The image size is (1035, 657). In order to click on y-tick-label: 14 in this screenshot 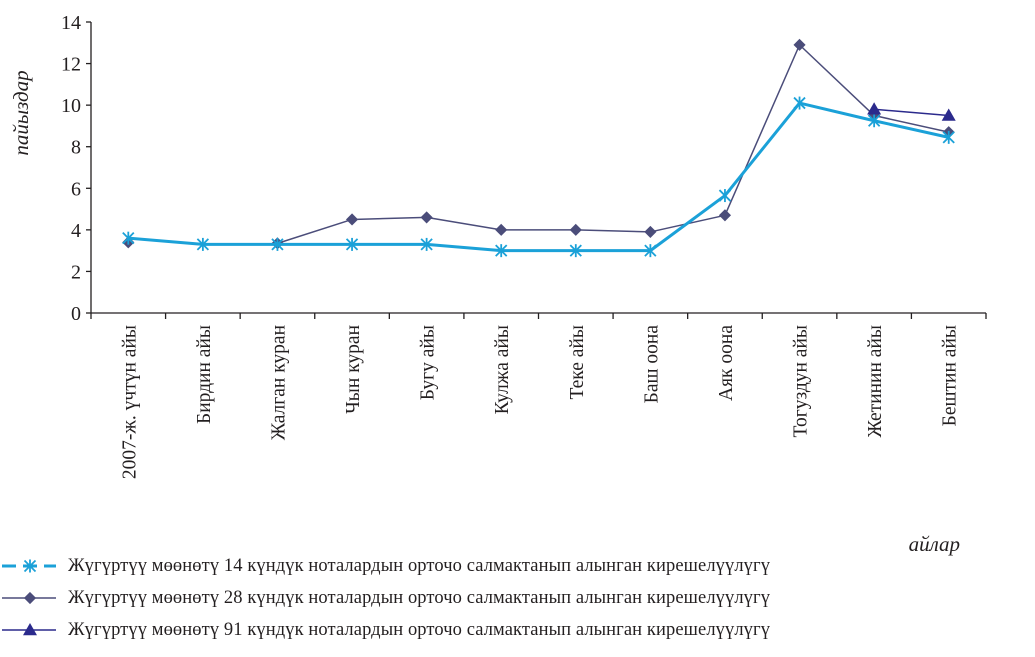, I will do `click(71, 23)`.